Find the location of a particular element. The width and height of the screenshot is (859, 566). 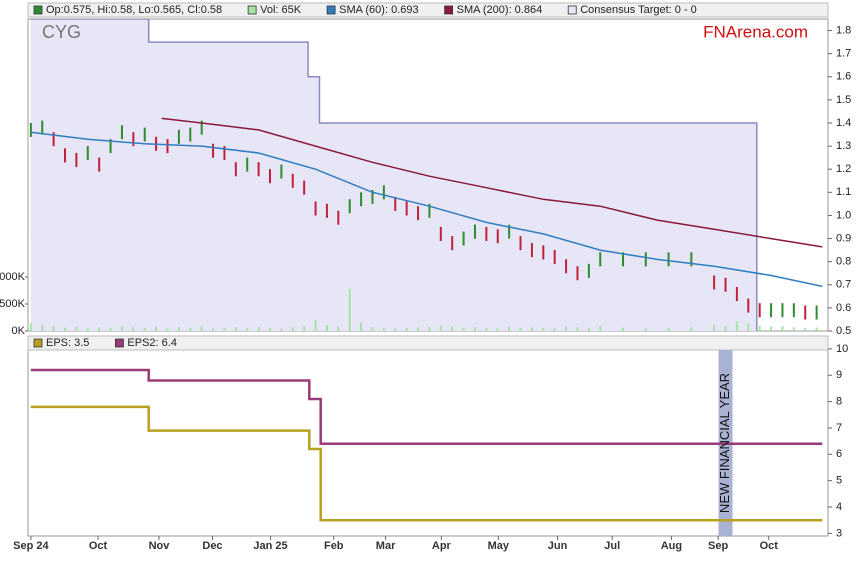

x-tick-label: May is located at coordinates (499, 546).